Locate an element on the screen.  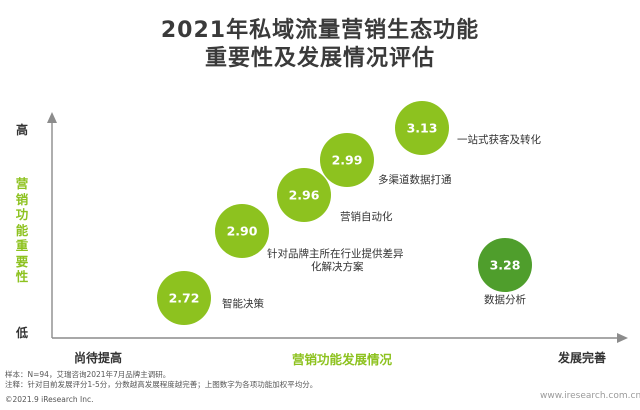
bubble-label-2-line-2: 化解决方案 is located at coordinates (337, 266).